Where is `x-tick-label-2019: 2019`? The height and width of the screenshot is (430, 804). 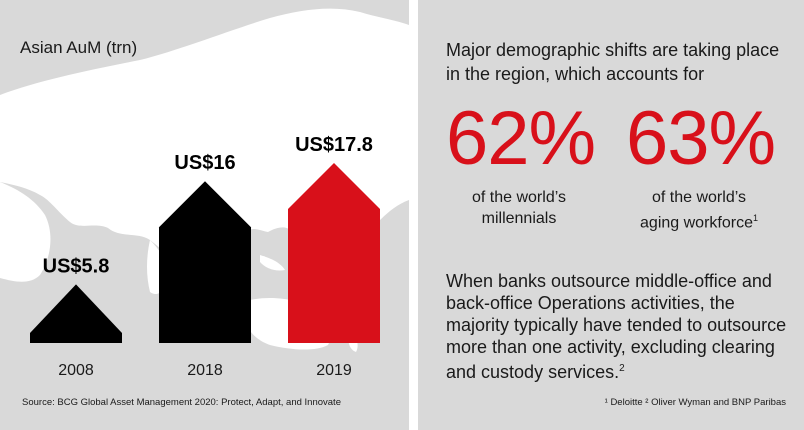 x-tick-label-2019: 2019 is located at coordinates (334, 370).